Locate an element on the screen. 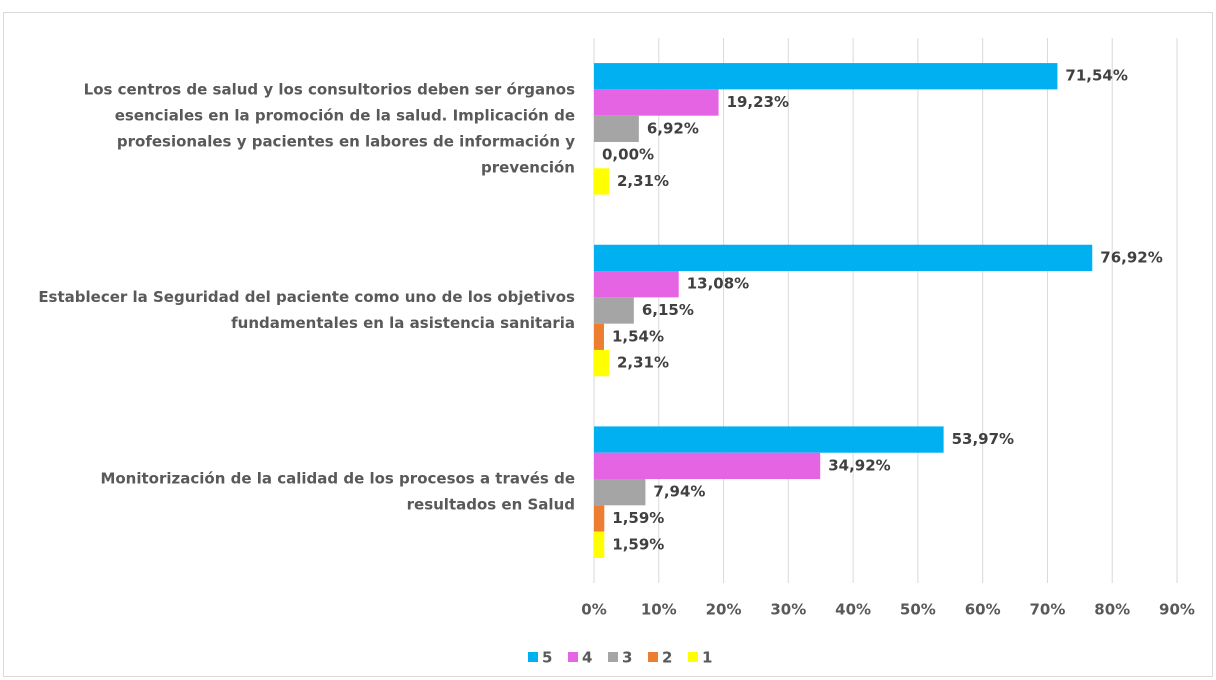 Image resolution: width=1216 pixels, height=680 pixels. data-label: 1,54% is located at coordinates (638, 336).